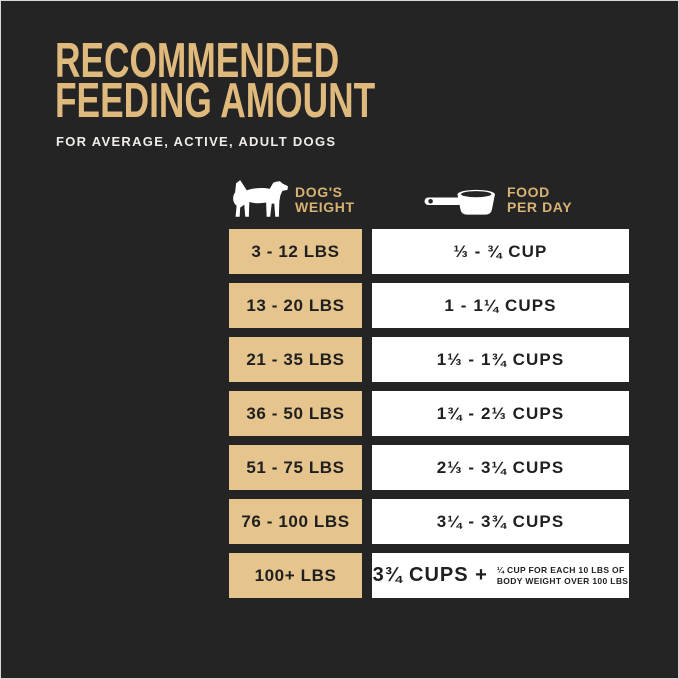  I want to click on food-cell: 2⅓ - 3¼ CUPS, so click(500, 467).